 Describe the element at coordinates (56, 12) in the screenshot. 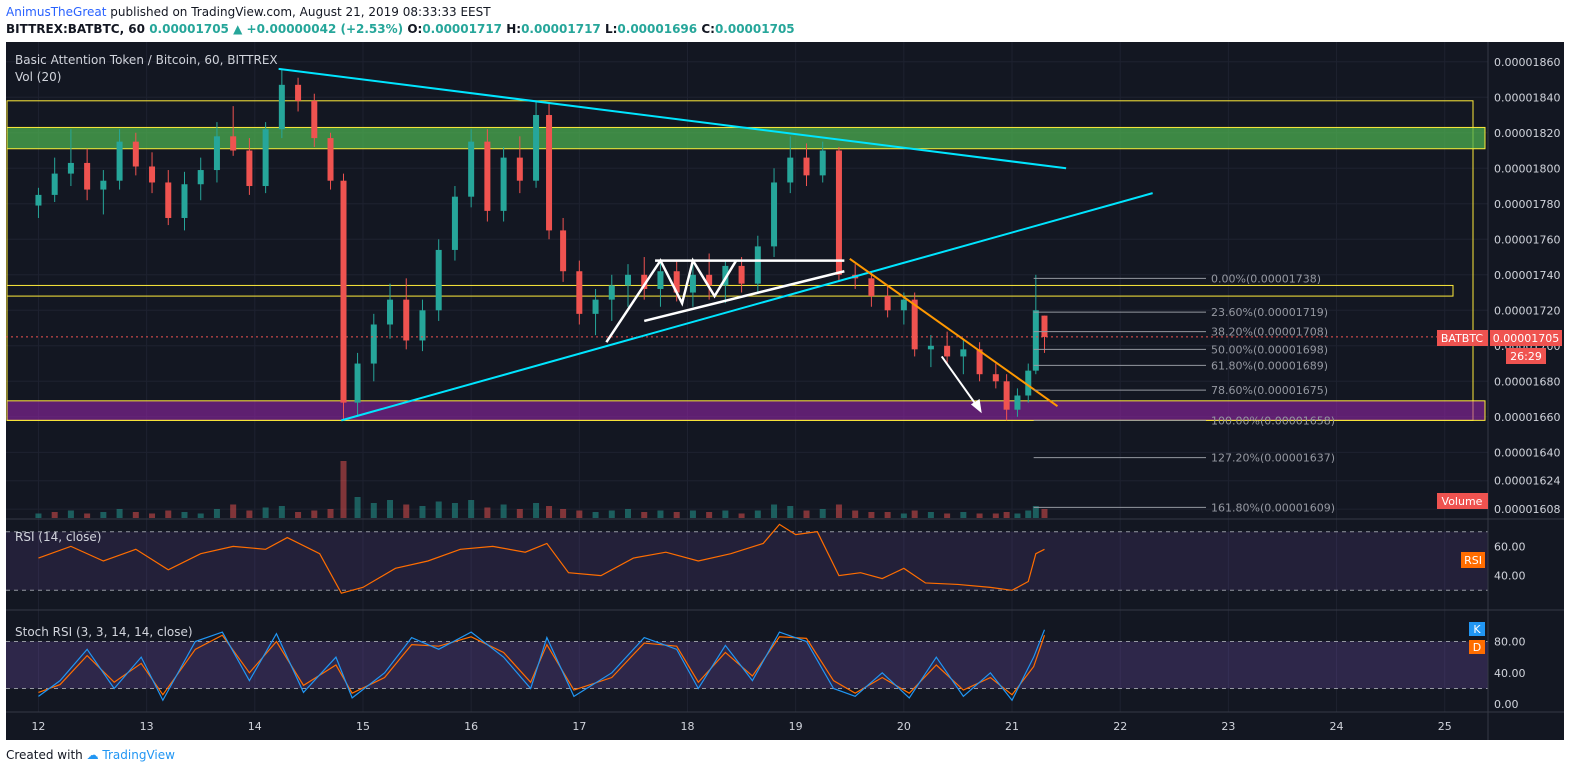

I see `author-link: AnimusTheGreat` at that location.